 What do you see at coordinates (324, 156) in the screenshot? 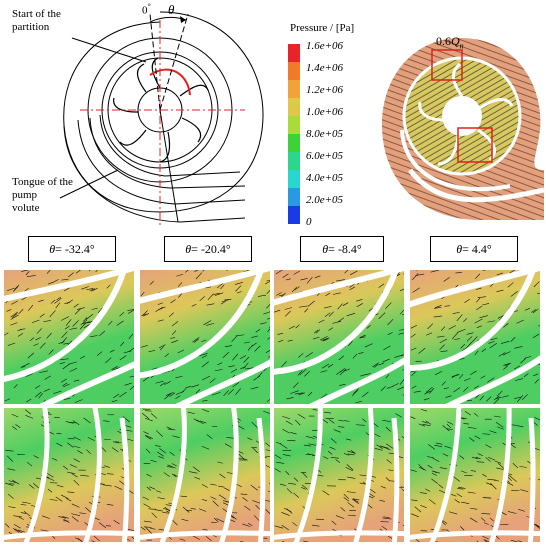
I see `legend-tick-label: 6.0e+05` at bounding box center [324, 156].